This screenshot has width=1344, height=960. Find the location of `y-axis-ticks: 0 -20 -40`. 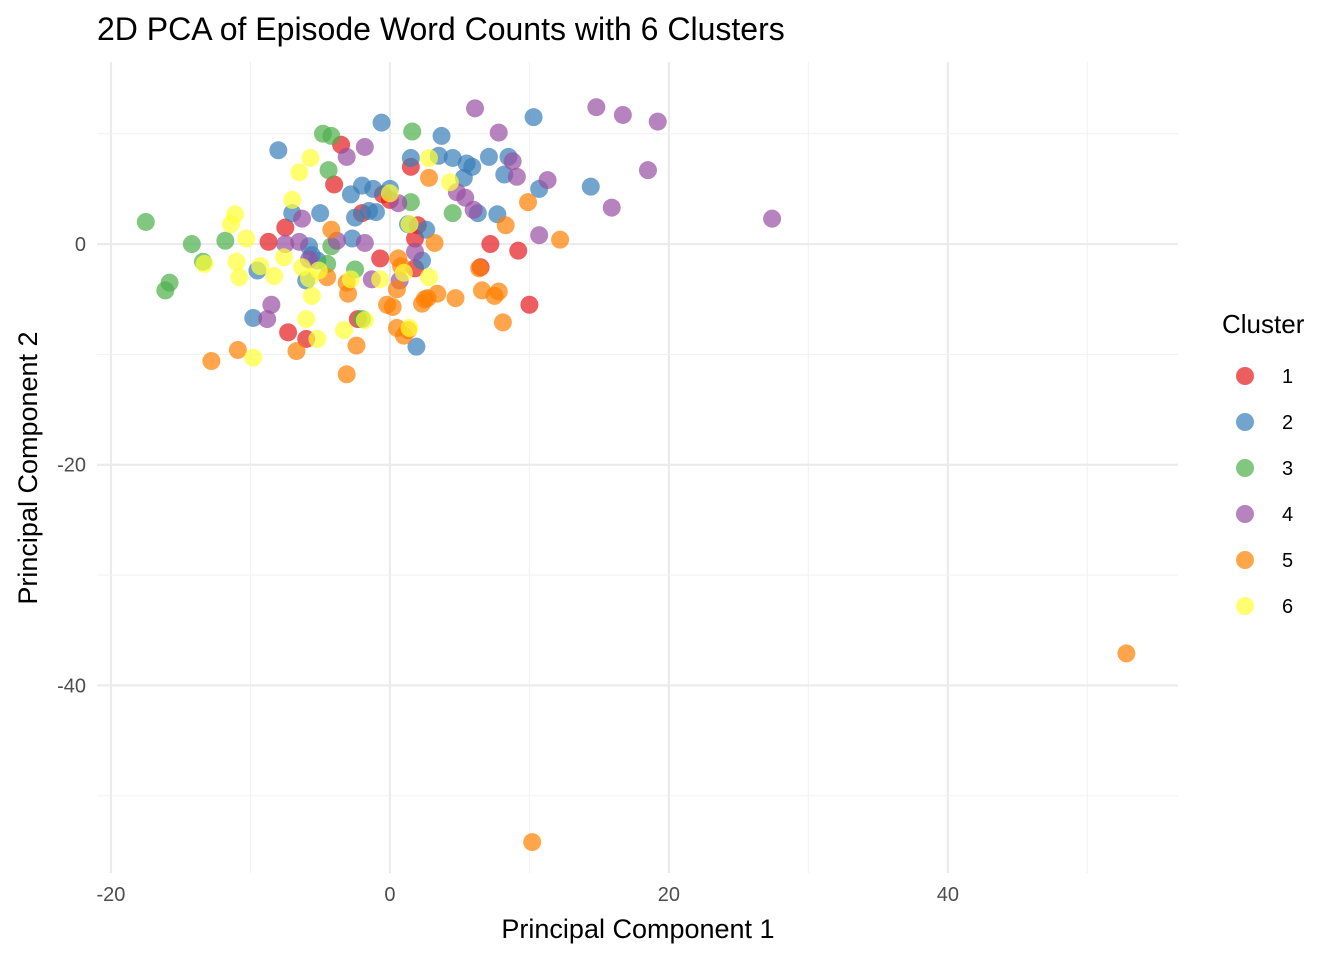

y-axis-ticks: 0 -20 -40 is located at coordinates (71, 465).